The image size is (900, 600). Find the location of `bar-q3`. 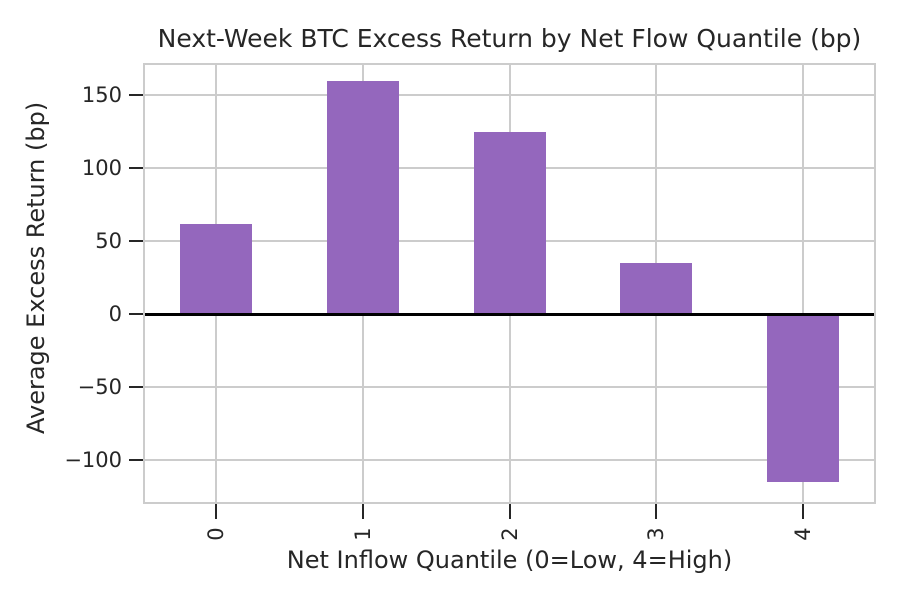

bar-q3 is located at coordinates (656, 289).